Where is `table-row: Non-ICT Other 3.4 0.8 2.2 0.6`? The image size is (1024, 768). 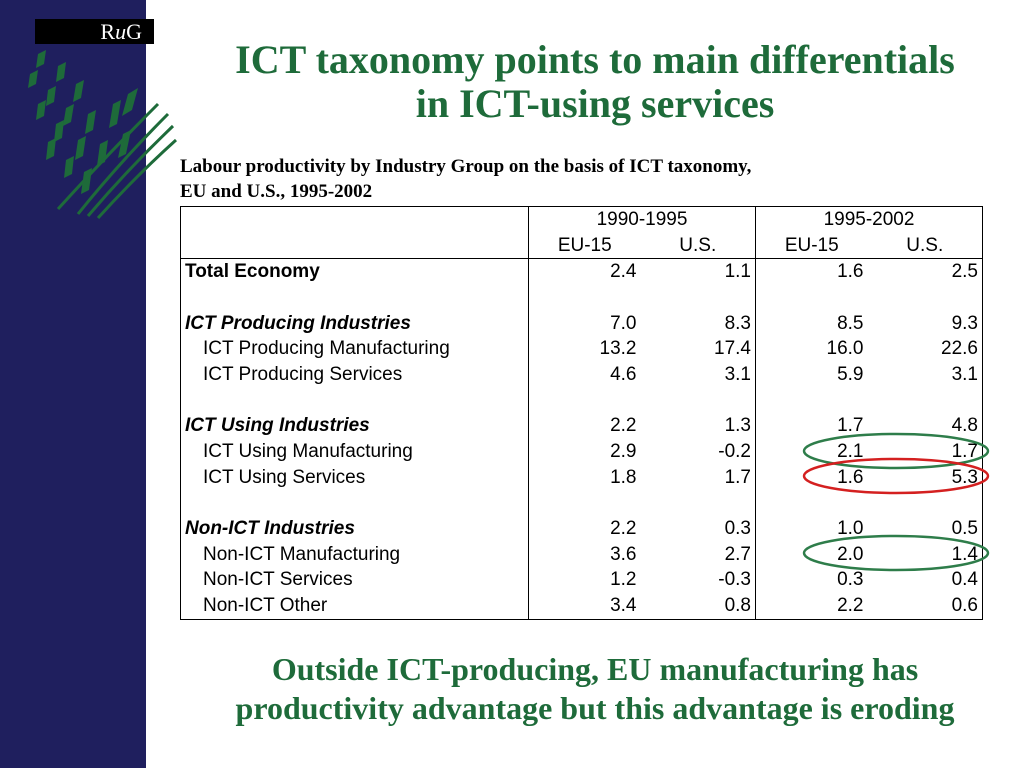 table-row: Non-ICT Other 3.4 0.8 2.2 0.6 is located at coordinates (581, 607).